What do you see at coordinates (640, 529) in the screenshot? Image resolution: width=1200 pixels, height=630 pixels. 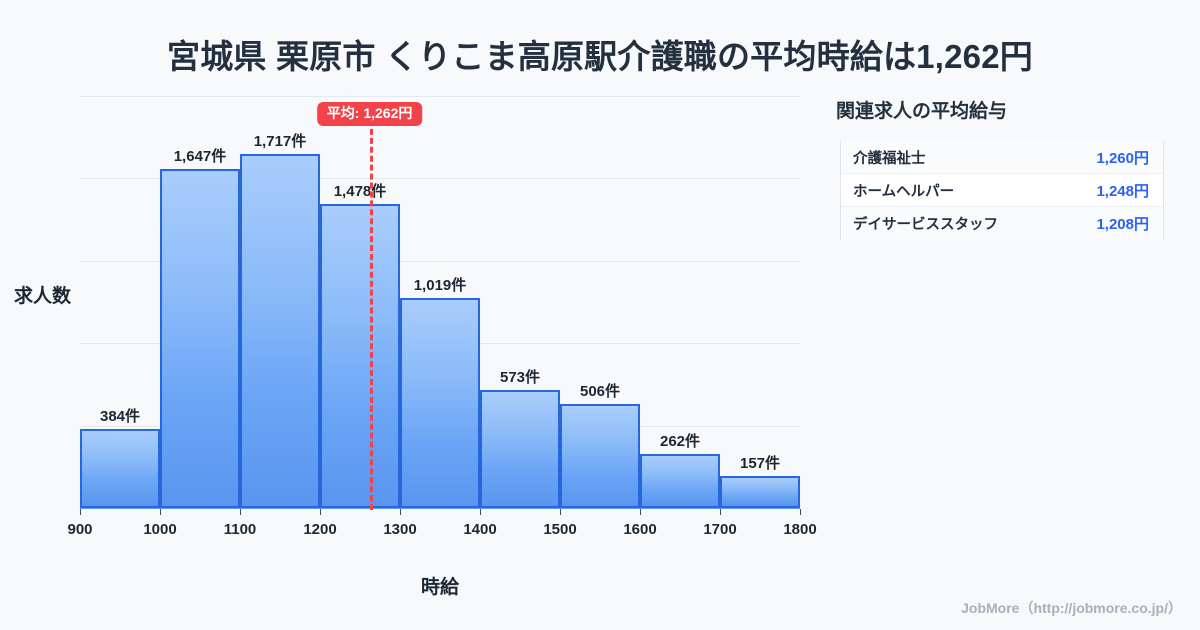 I see `x-tick-label: 1600` at bounding box center [640, 529].